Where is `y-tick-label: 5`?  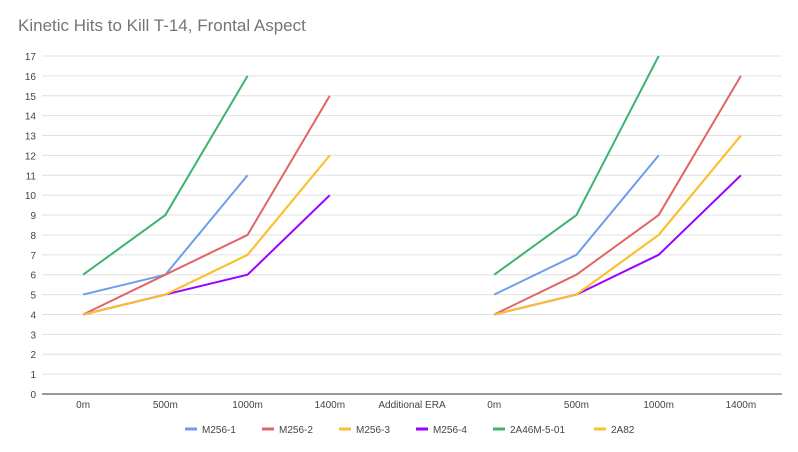
y-tick-label: 5 is located at coordinates (33, 296).